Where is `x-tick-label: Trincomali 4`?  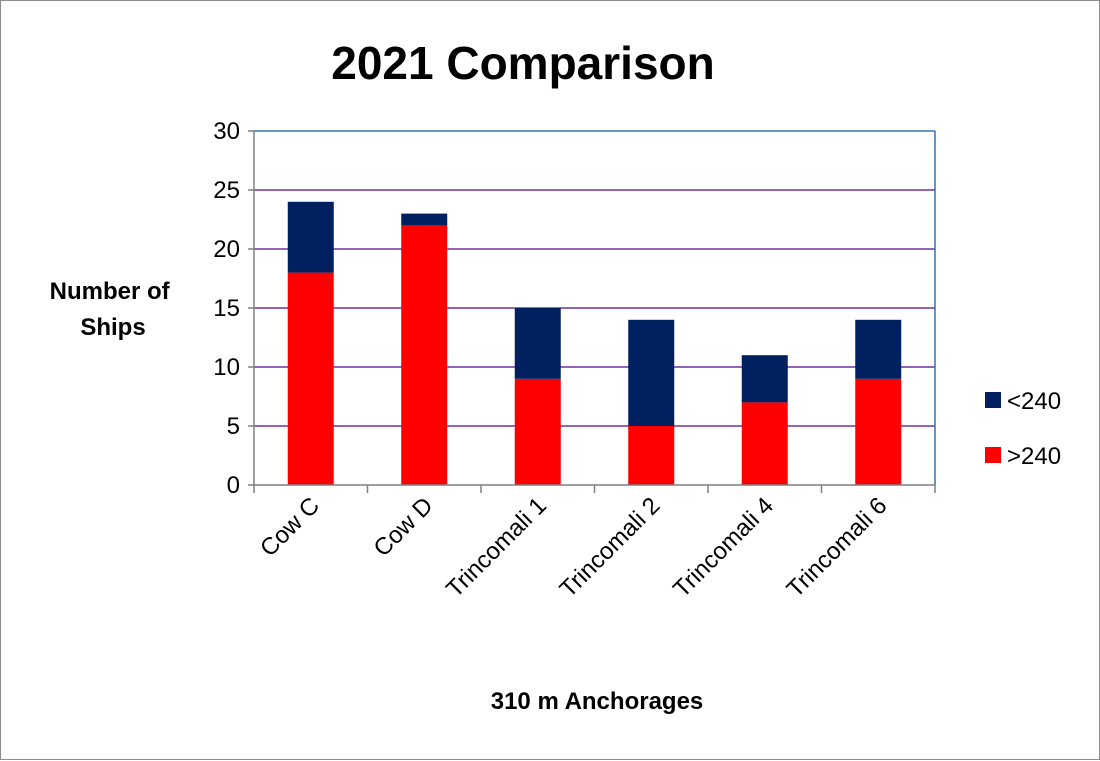
x-tick-label: Trincomali 4 is located at coordinates (723, 547).